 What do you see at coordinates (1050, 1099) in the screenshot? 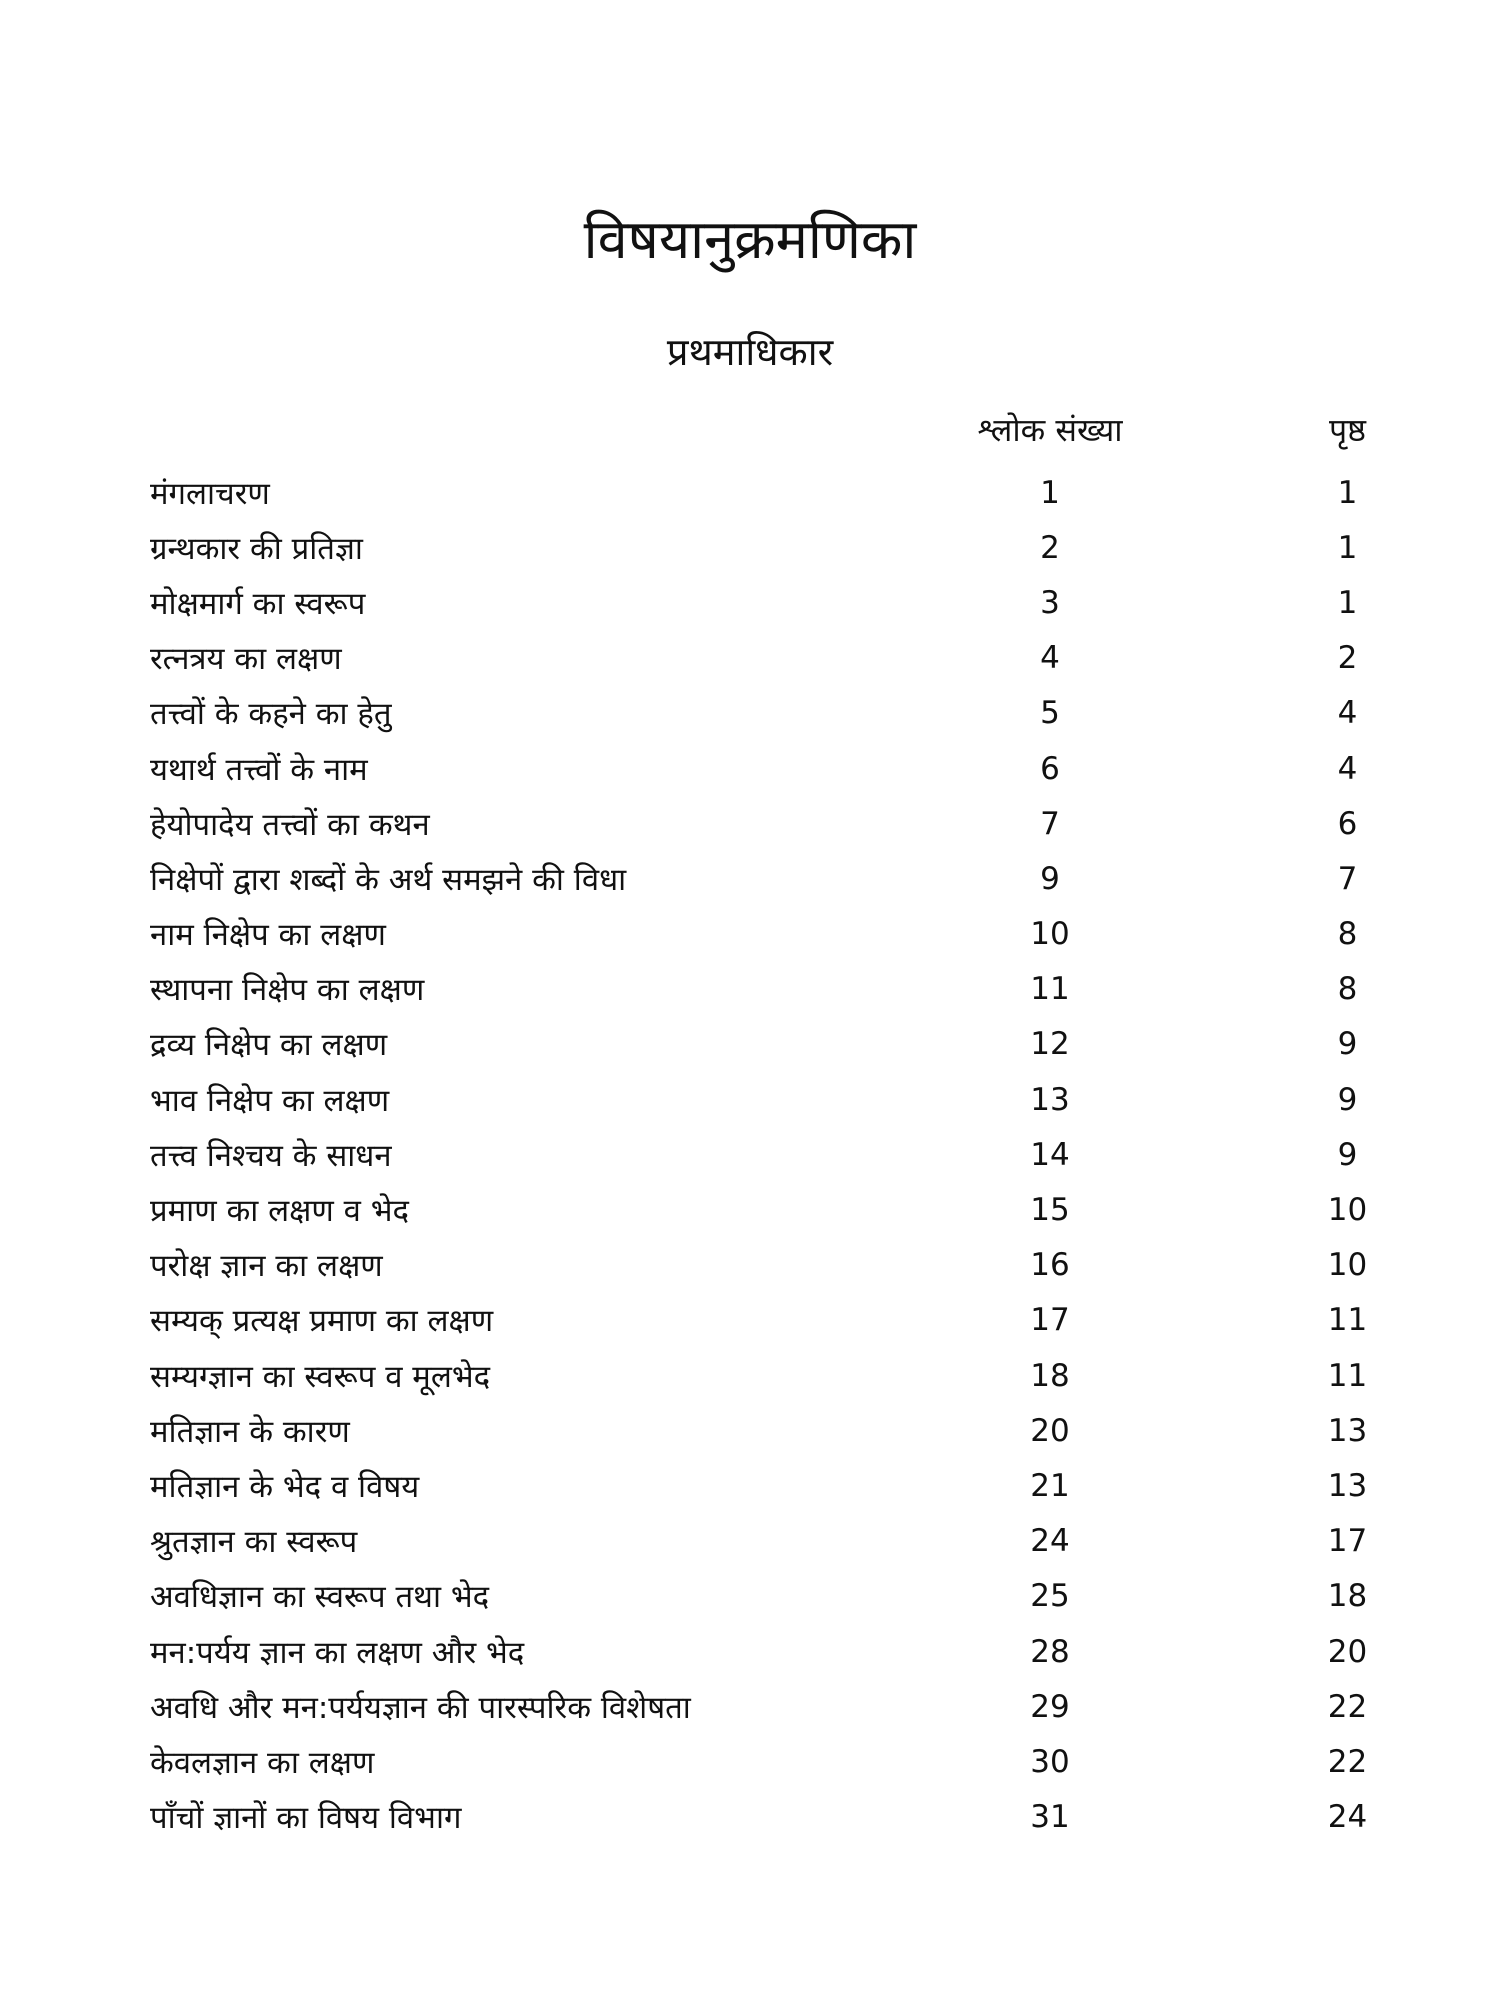
I see `entry-shloka-number: 13` at bounding box center [1050, 1099].